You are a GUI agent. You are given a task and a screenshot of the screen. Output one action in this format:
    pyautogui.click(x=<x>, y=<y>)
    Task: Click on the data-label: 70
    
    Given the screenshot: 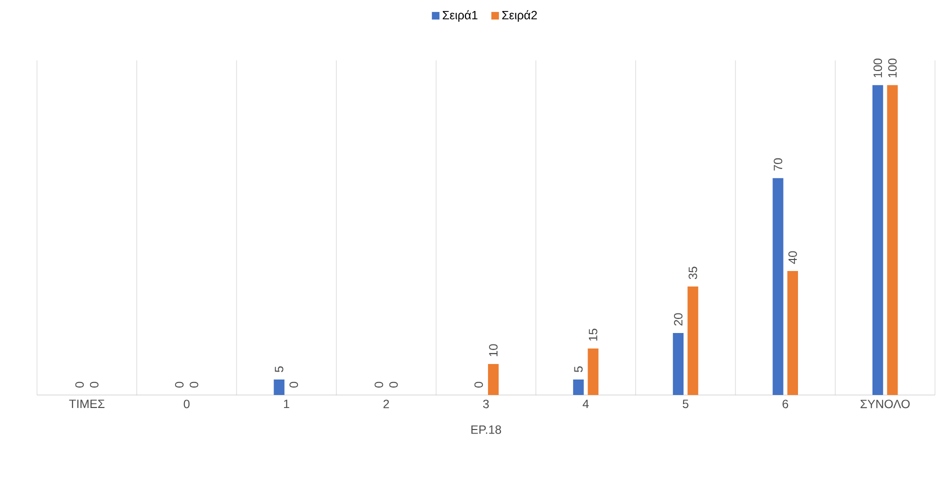 What is the action you would take?
    pyautogui.click(x=778, y=164)
    